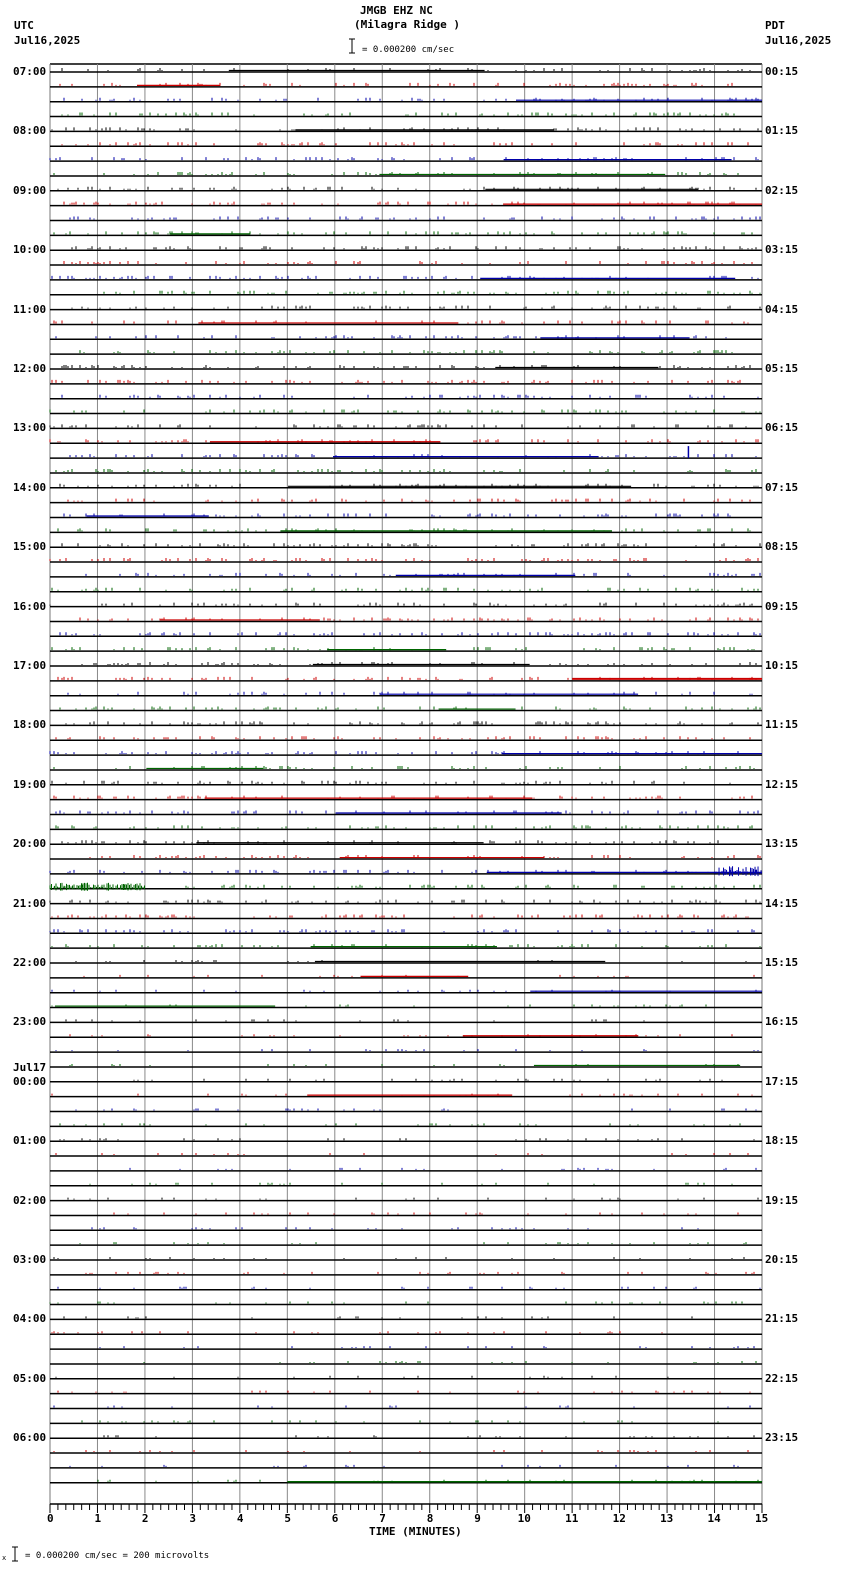 This screenshot has width=850, height=1584. Describe the element at coordinates (619, 1518) in the screenshot. I see `x-tick-label: 12` at that location.